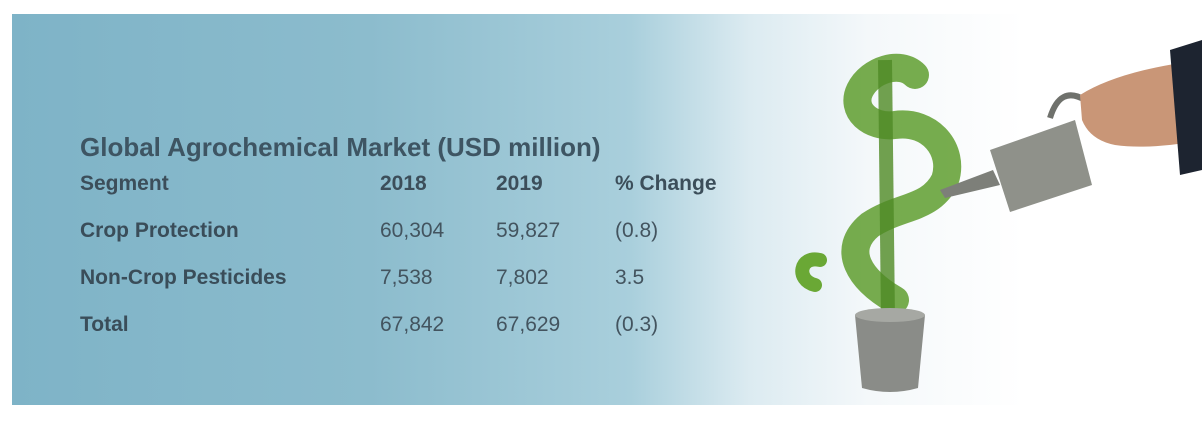  I want to click on column-header: 2018, so click(403, 183).